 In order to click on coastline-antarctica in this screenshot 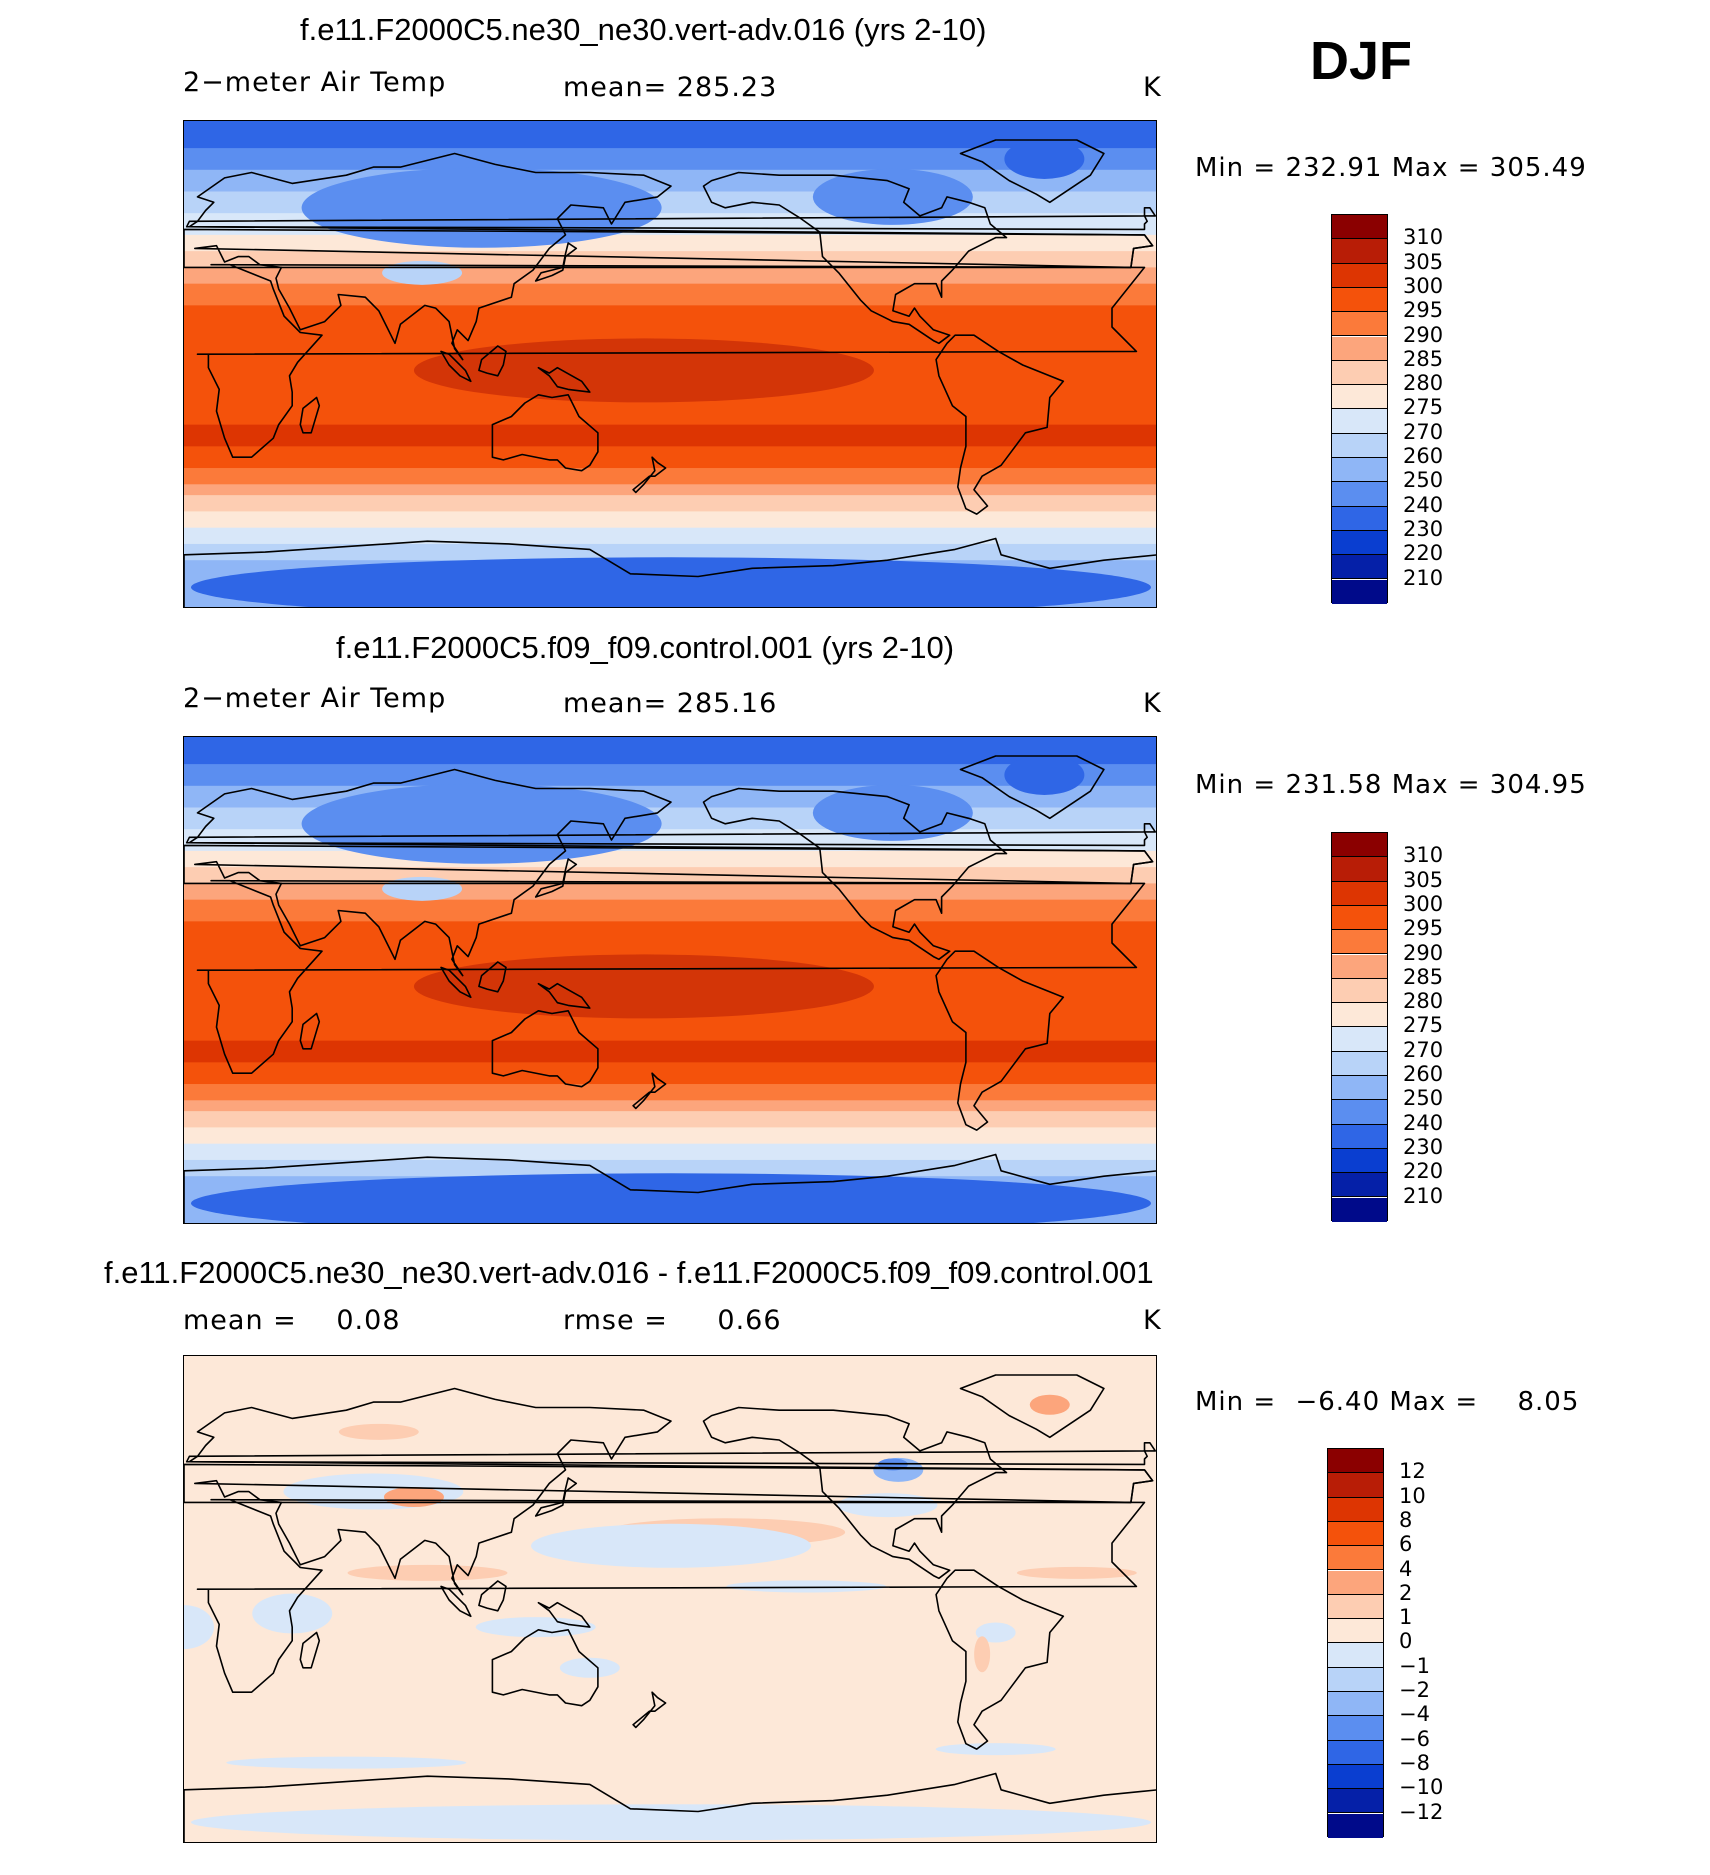, I will do `click(670, 1807)`.